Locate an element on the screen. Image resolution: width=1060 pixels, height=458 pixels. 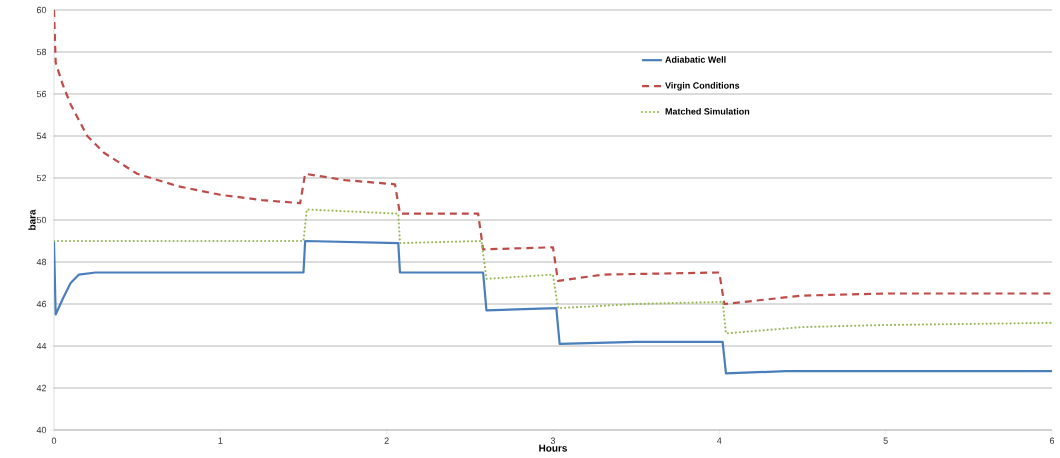
y-tick-label: 42 is located at coordinates (41, 388).